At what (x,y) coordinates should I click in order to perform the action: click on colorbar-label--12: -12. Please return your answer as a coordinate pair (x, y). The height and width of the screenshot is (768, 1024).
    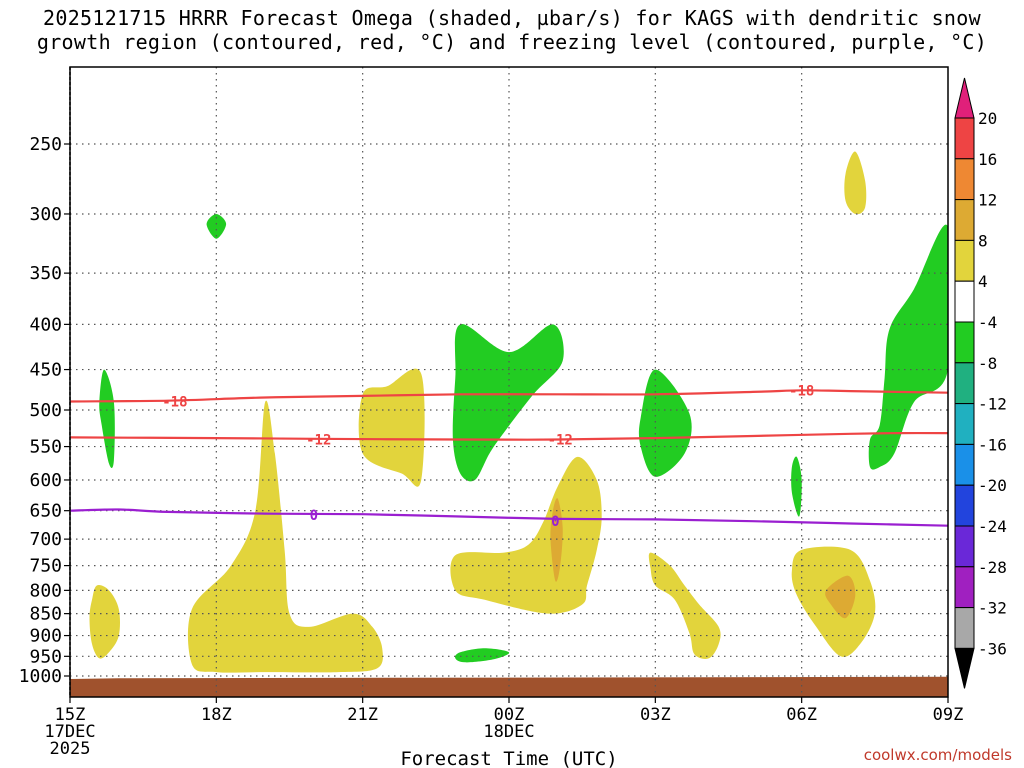
    Looking at the image, I should click on (992, 404).